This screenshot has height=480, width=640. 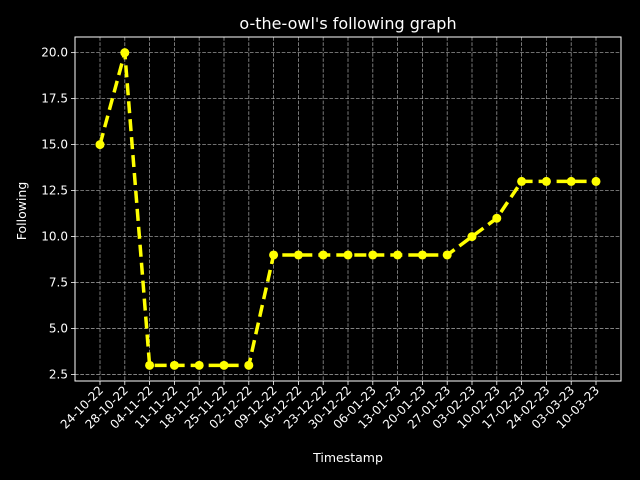 I want to click on y-tick-label: 2.5, so click(x=58, y=375).